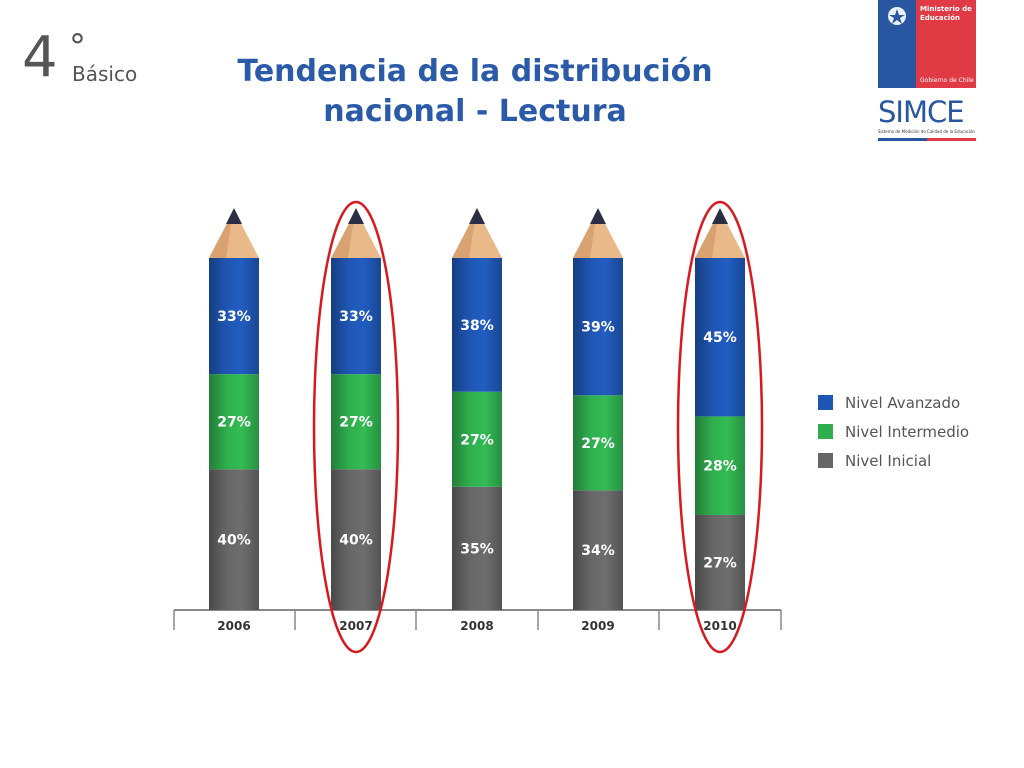  What do you see at coordinates (907, 432) in the screenshot?
I see `legend-label: Nivel Intermedio` at bounding box center [907, 432].